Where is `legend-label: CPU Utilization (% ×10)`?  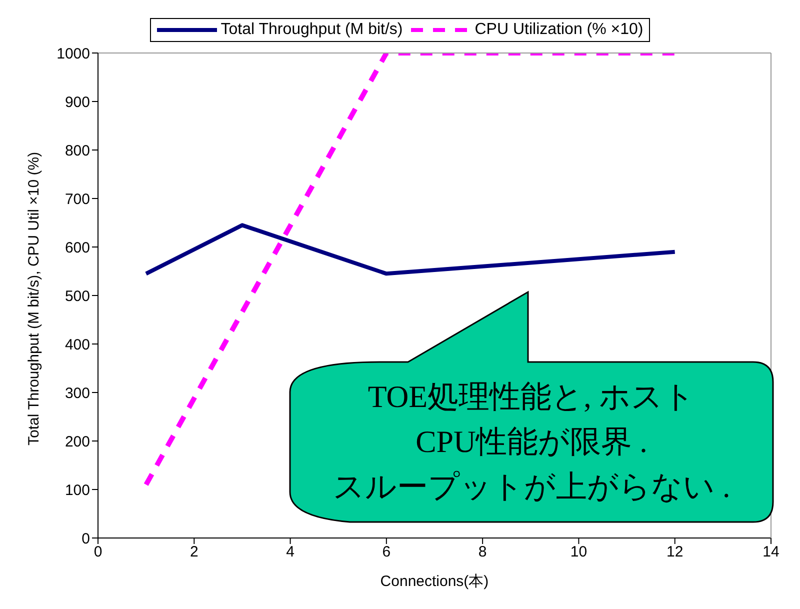
legend-label: CPU Utilization (% ×10) is located at coordinates (559, 30).